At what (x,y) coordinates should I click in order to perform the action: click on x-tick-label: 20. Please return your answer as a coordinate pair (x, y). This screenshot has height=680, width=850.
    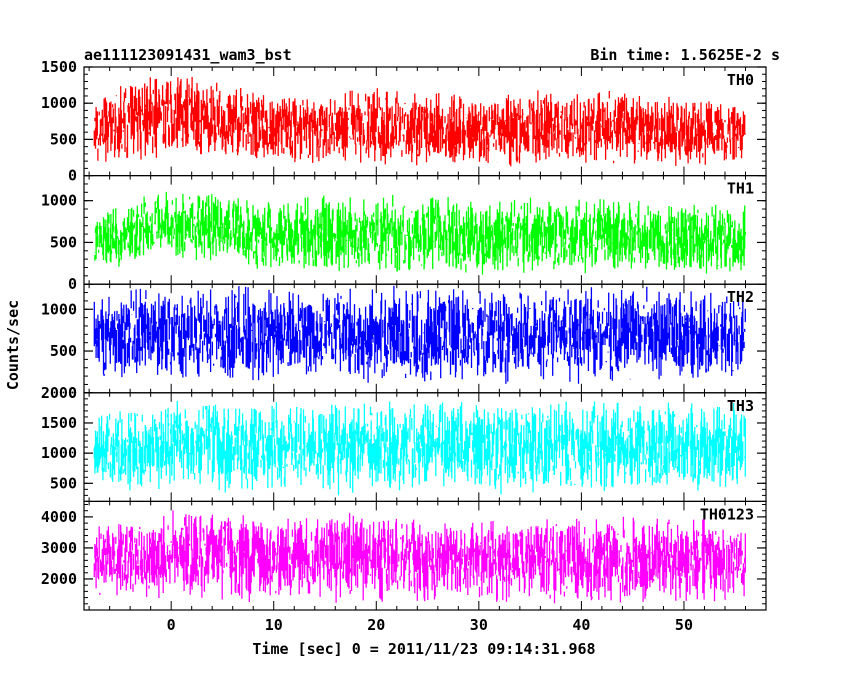
    Looking at the image, I should click on (376, 625).